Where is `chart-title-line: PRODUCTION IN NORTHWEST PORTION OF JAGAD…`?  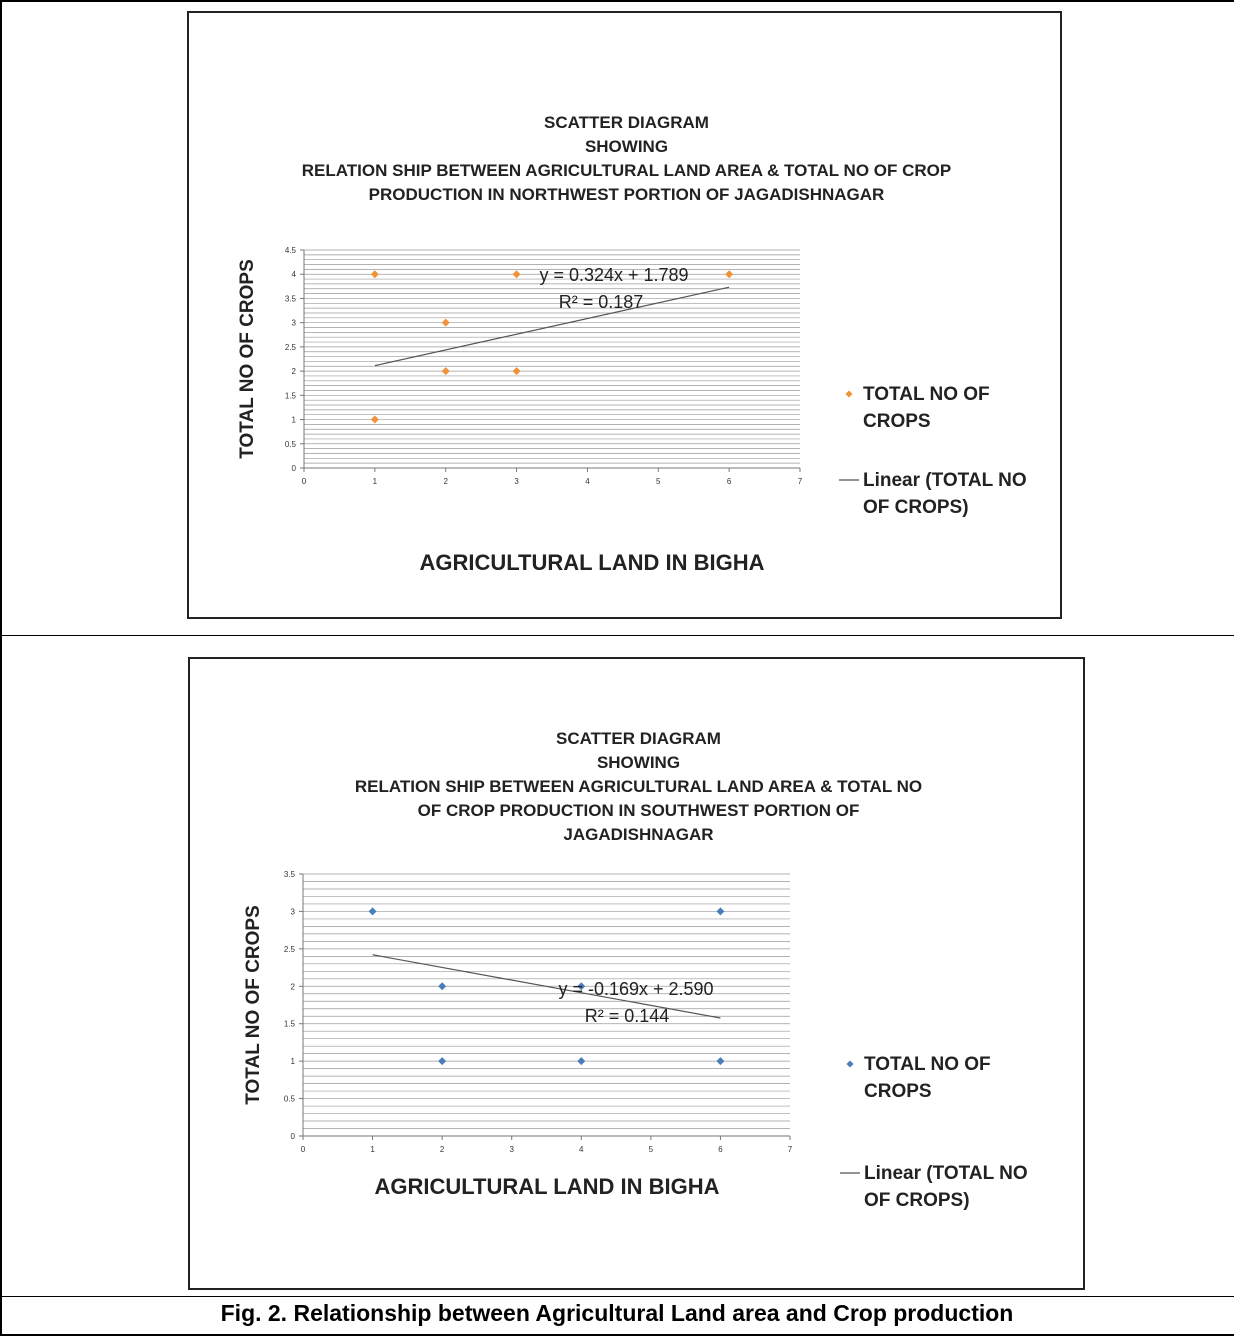
chart-title-line: PRODUCTION IN NORTHWEST PORTION OF JAGAD… is located at coordinates (626, 194).